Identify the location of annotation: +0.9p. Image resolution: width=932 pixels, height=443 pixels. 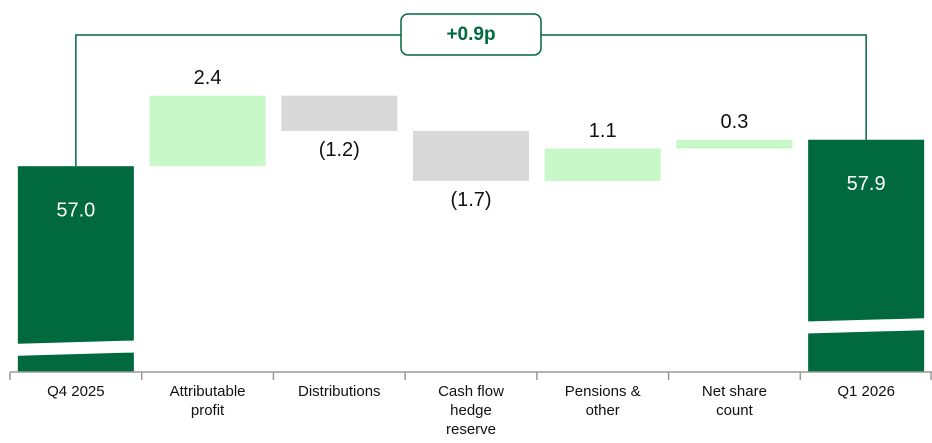
(470, 34).